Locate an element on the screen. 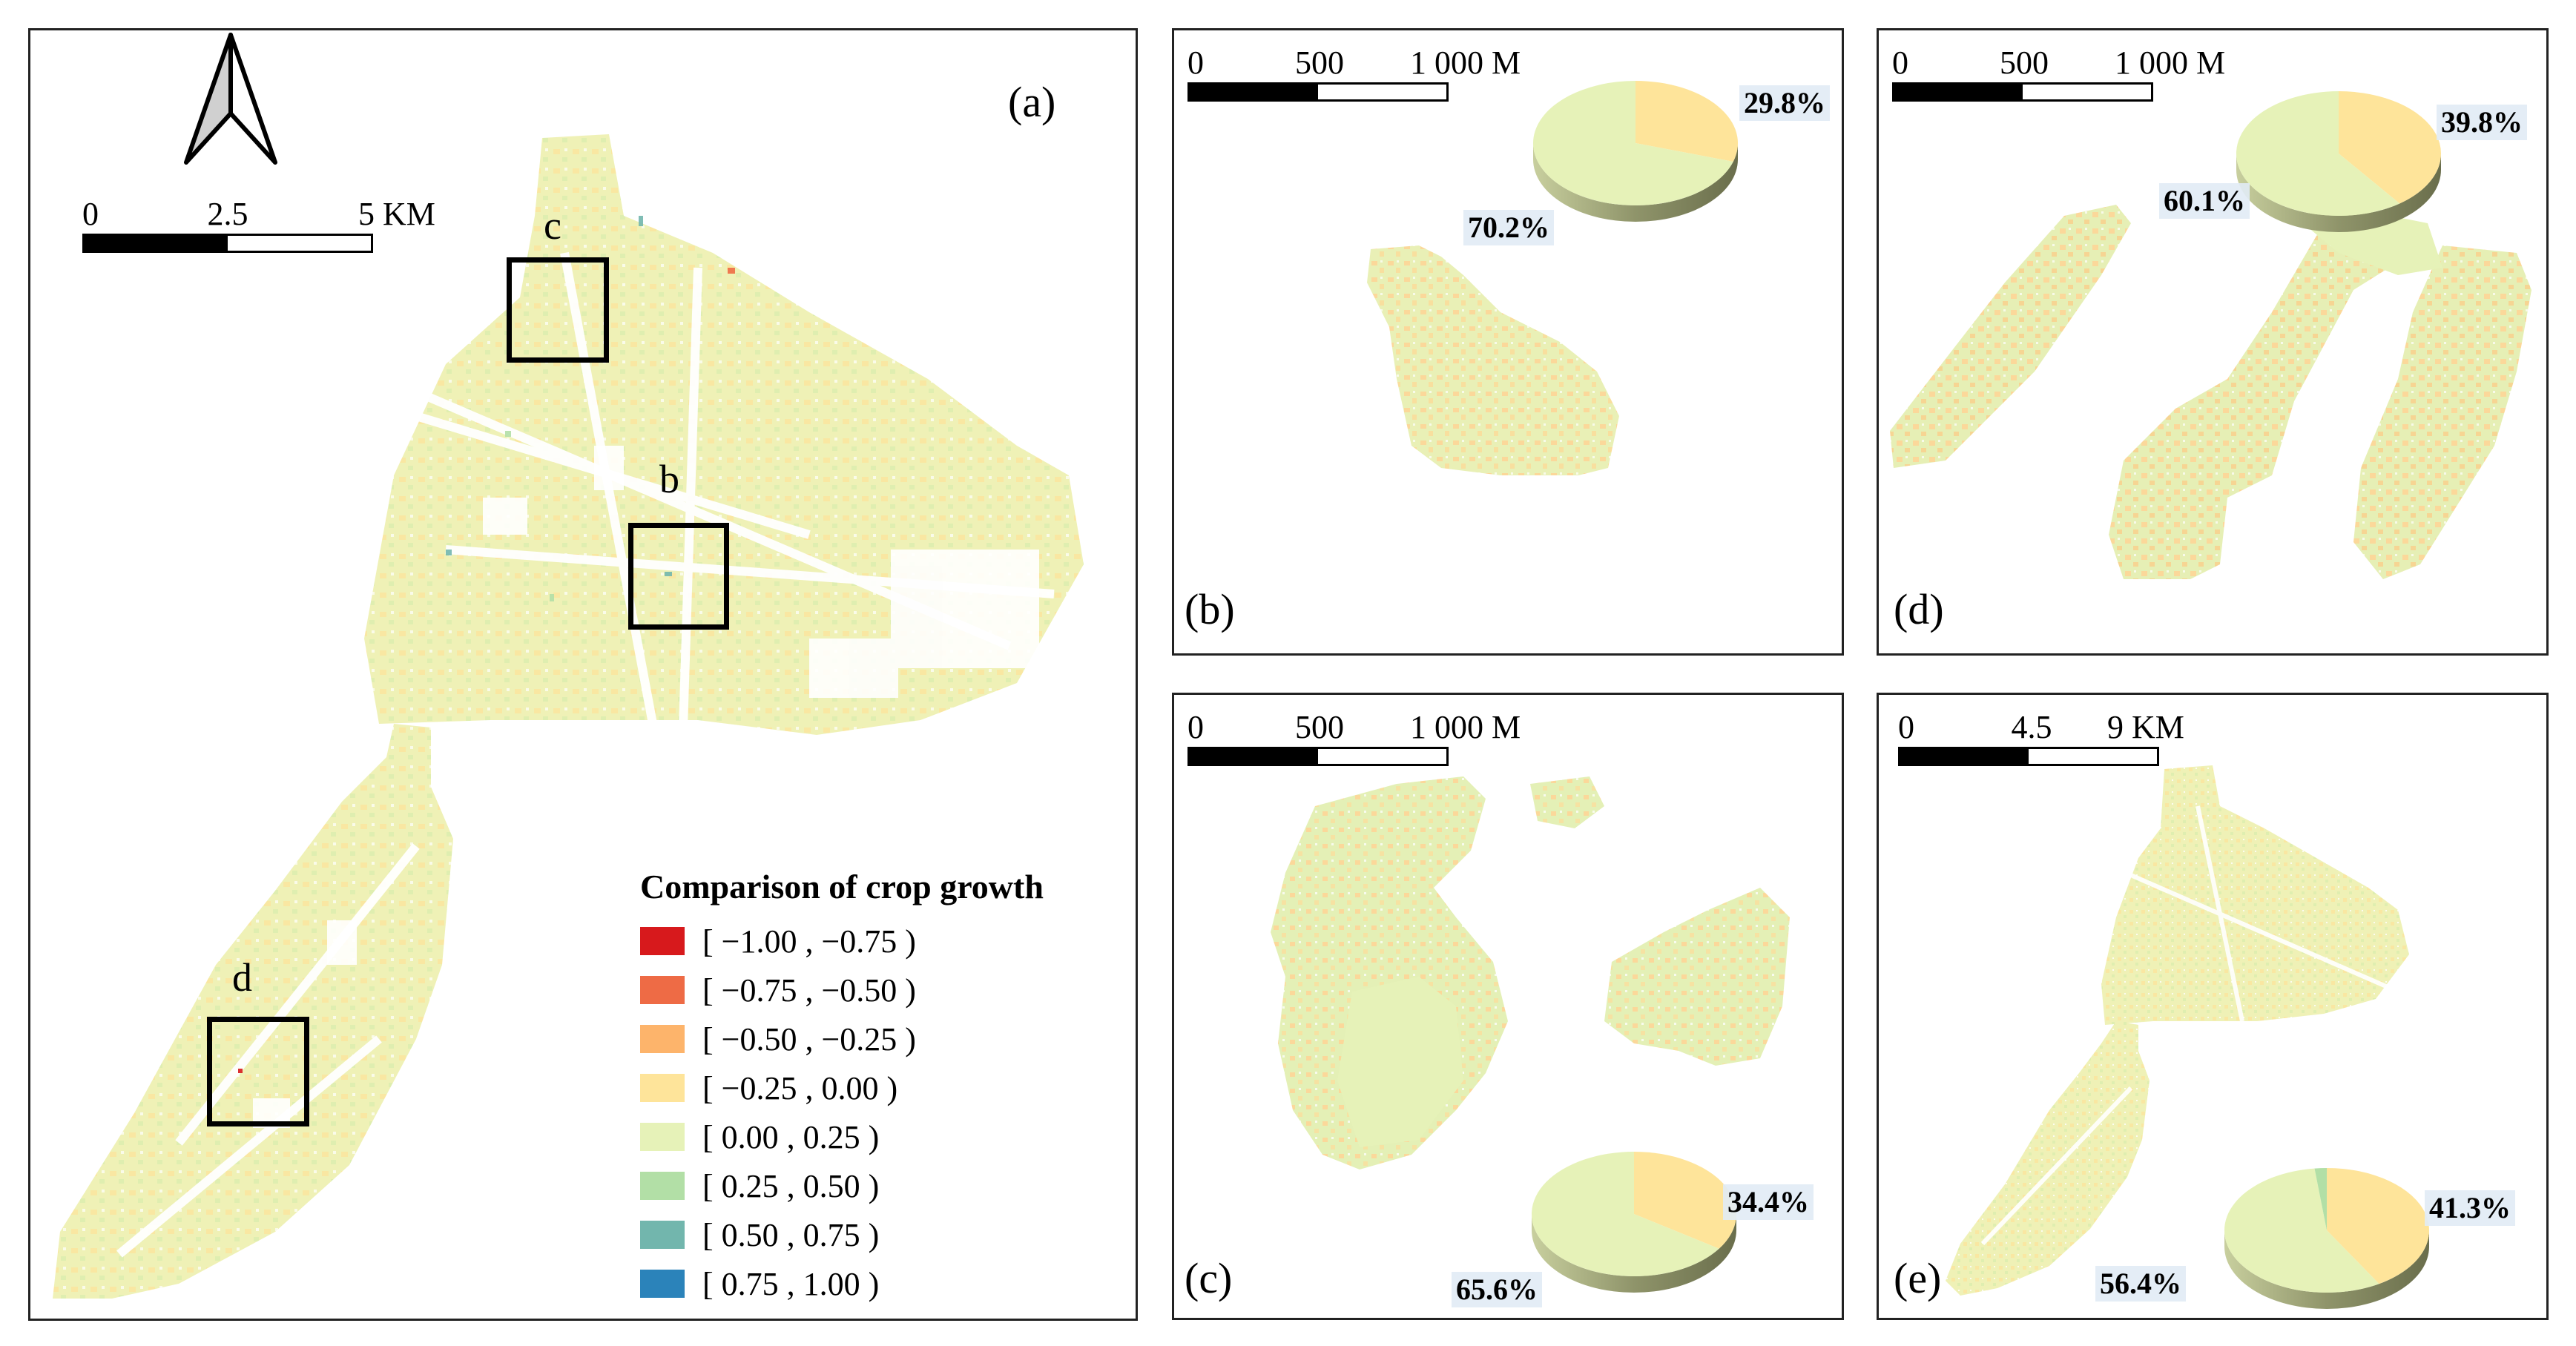  scale-bar-d: 0 500 1 000 M is located at coordinates (2058, 73).